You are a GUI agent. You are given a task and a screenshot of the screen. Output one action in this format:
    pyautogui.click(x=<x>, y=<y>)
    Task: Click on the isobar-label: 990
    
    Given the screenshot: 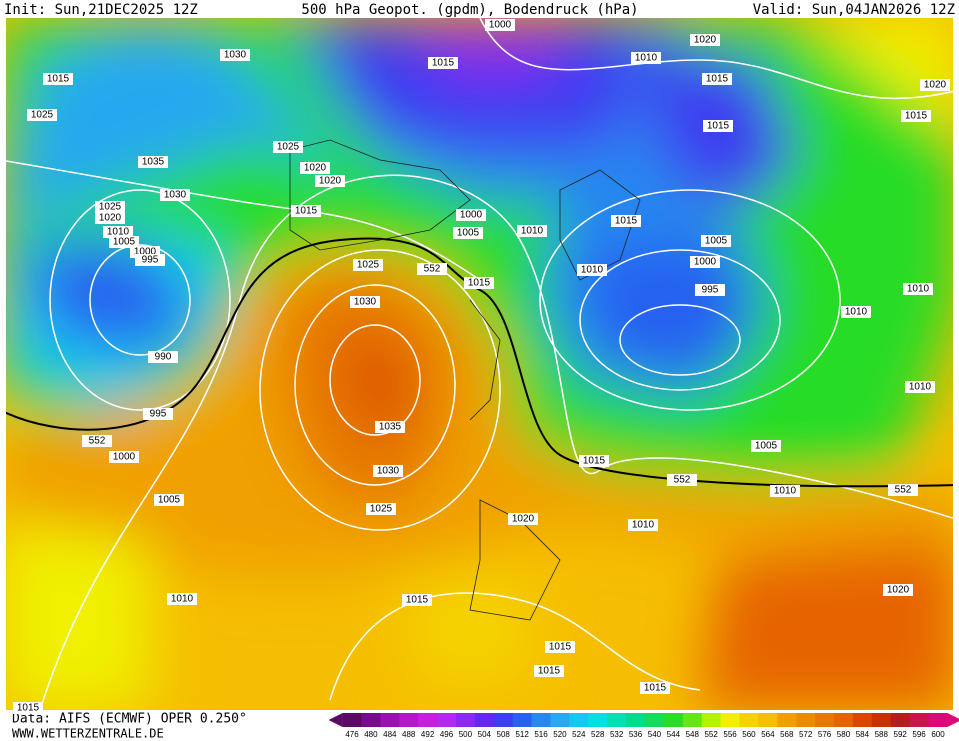 What is the action you would take?
    pyautogui.click(x=163, y=357)
    